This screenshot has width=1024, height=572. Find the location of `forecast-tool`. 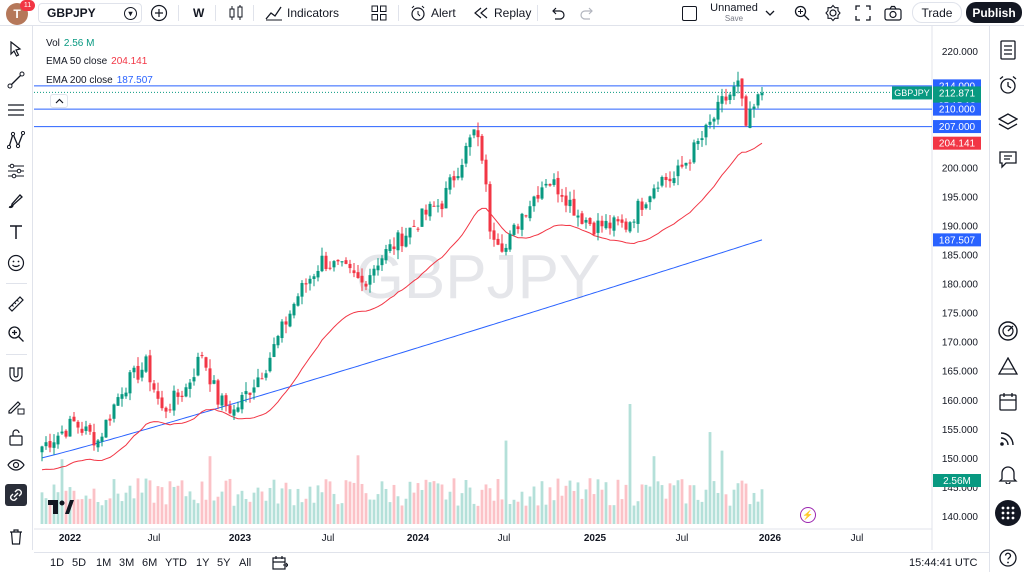

forecast-tool is located at coordinates (16, 171).